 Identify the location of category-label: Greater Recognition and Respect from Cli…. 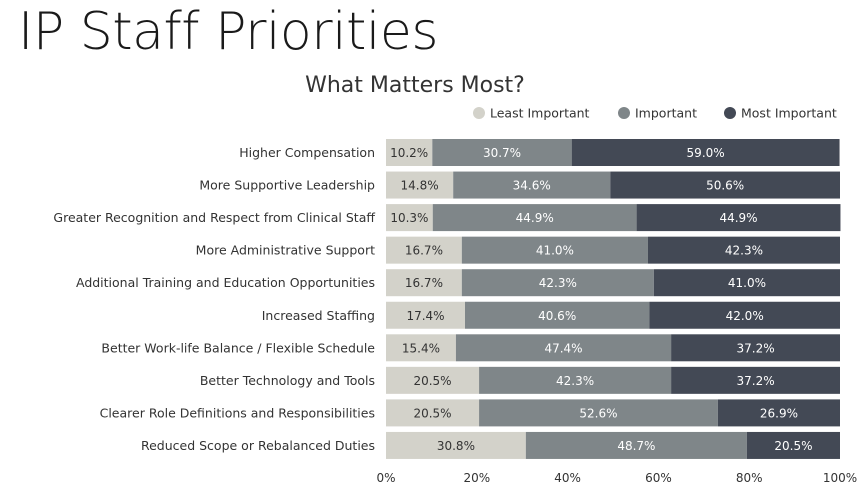
(214, 217).